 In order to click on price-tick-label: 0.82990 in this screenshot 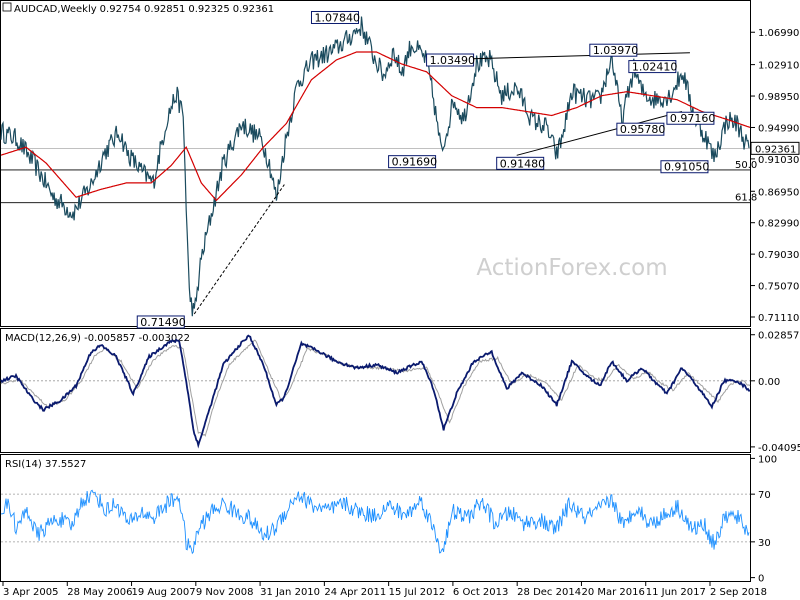, I will do `click(778, 224)`.